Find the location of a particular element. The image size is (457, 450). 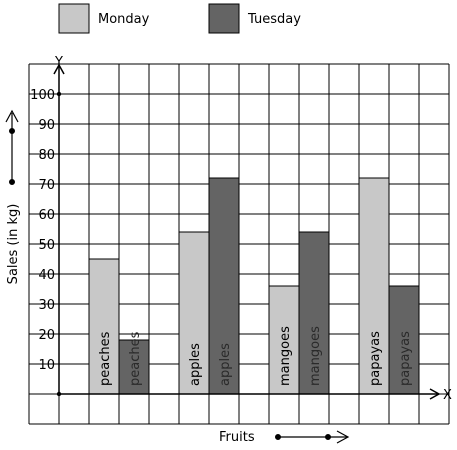

bar-papayas-tuesday is located at coordinates (404, 340).